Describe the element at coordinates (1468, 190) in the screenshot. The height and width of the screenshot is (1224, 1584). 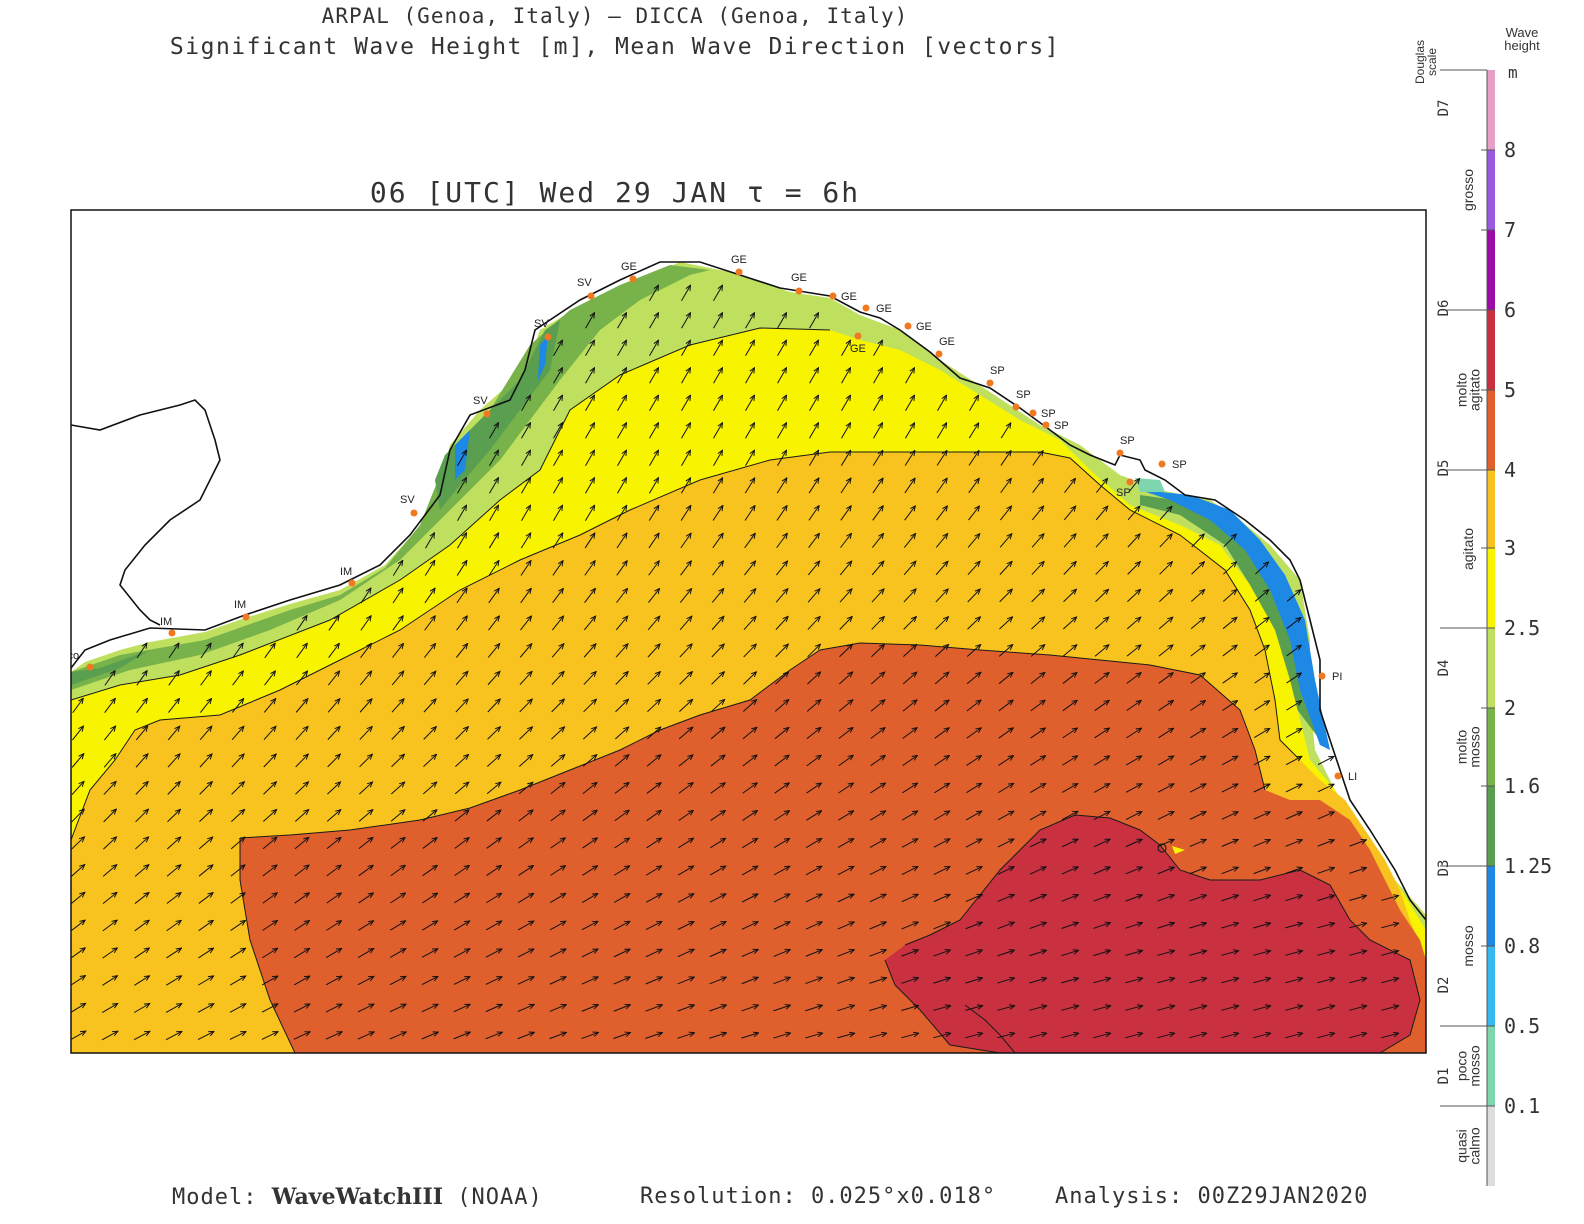
I see `sea-state-label: grosso` at that location.